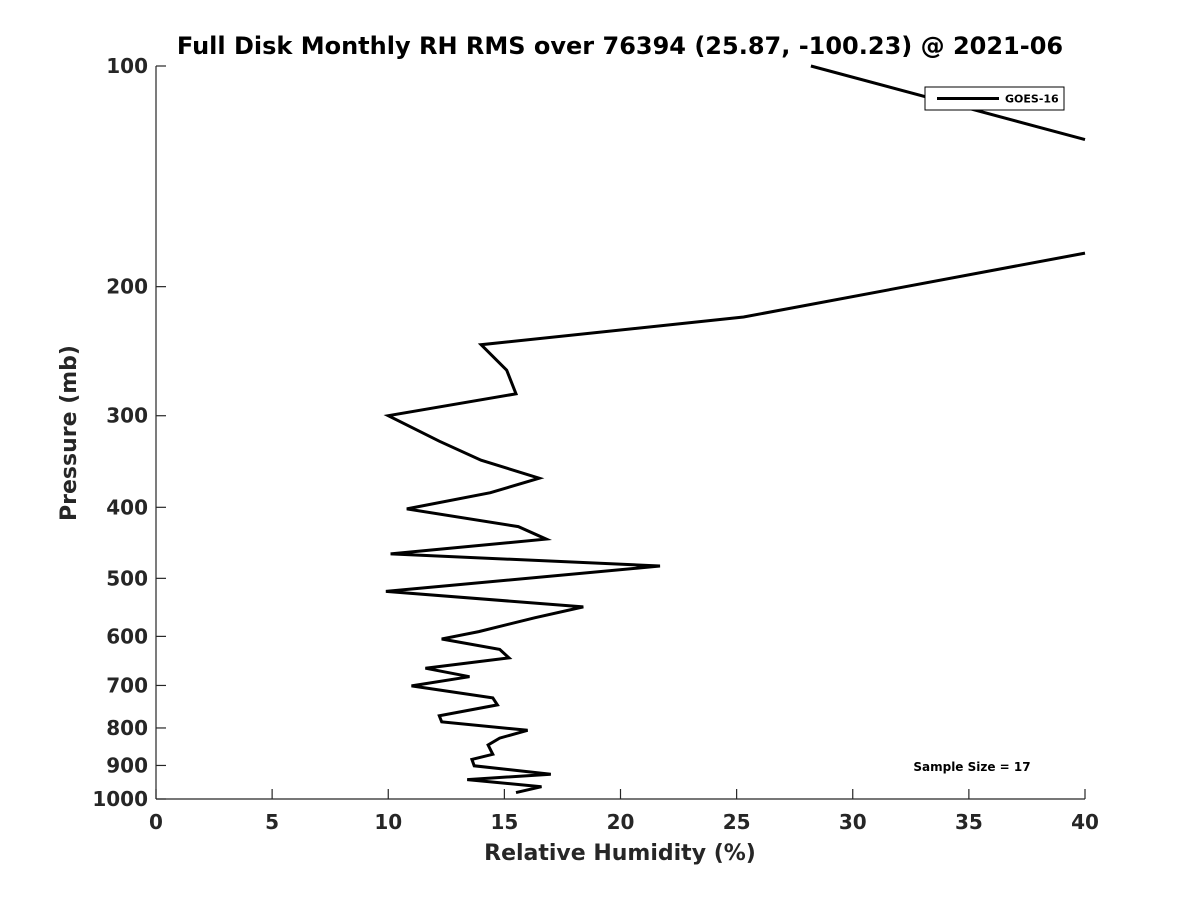 The height and width of the screenshot is (900, 1200). I want to click on y-tick-label: 300, so click(127, 416).